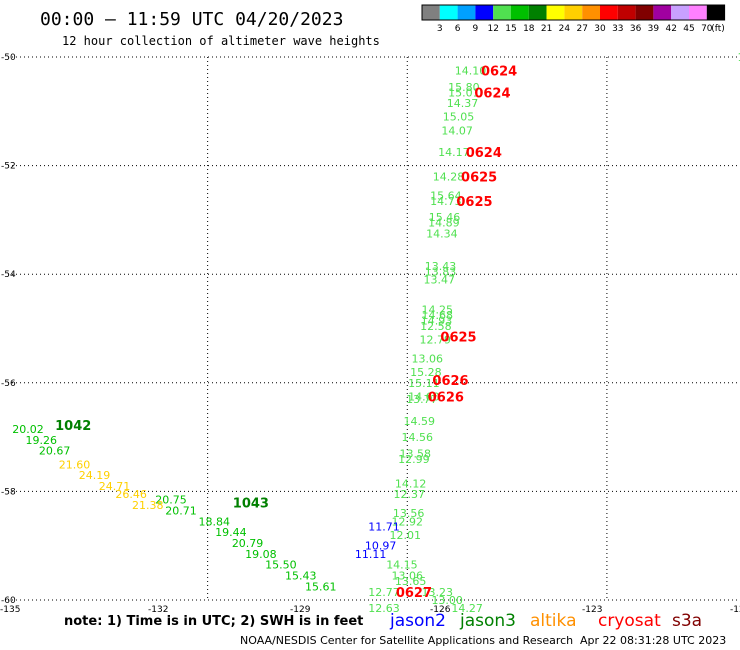 The width and height of the screenshot is (740, 650). Describe the element at coordinates (436, 326) in the screenshot. I see `swh-value-label: 12.58` at that location.